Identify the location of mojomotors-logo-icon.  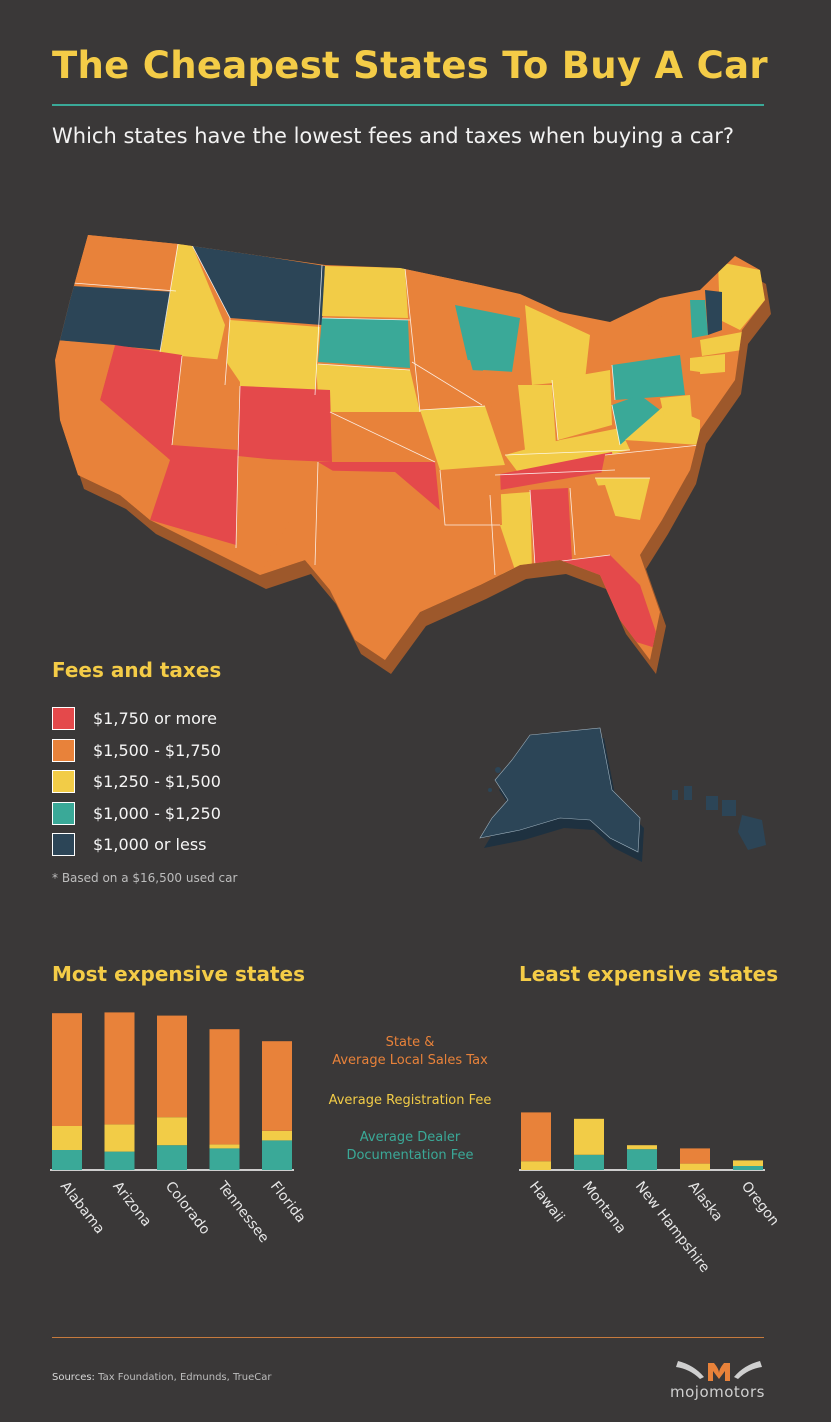
(719, 1371).